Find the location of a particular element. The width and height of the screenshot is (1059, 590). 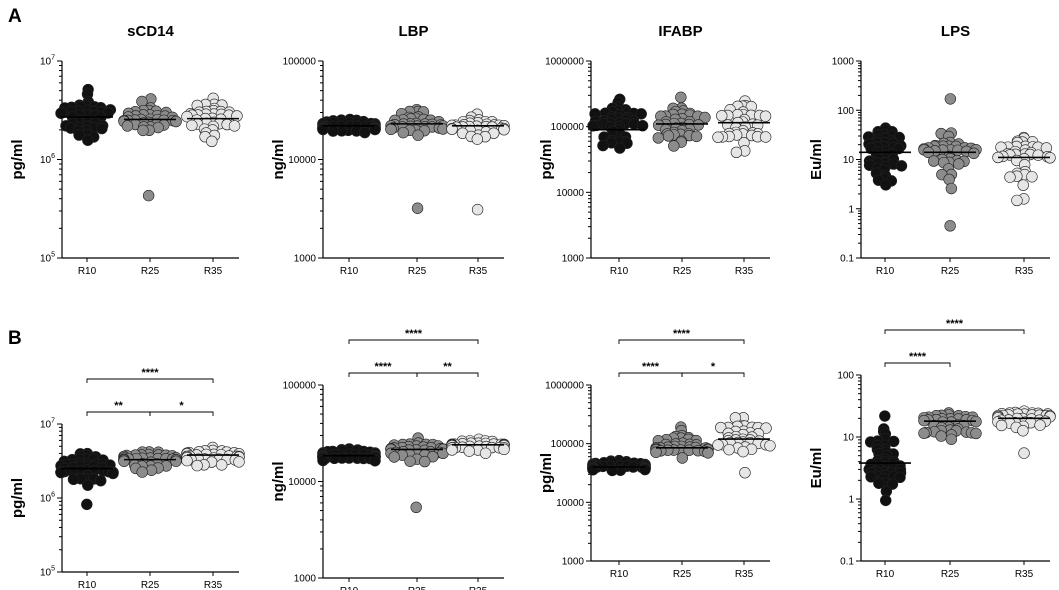

significance-label: ** is located at coordinates (447, 367).